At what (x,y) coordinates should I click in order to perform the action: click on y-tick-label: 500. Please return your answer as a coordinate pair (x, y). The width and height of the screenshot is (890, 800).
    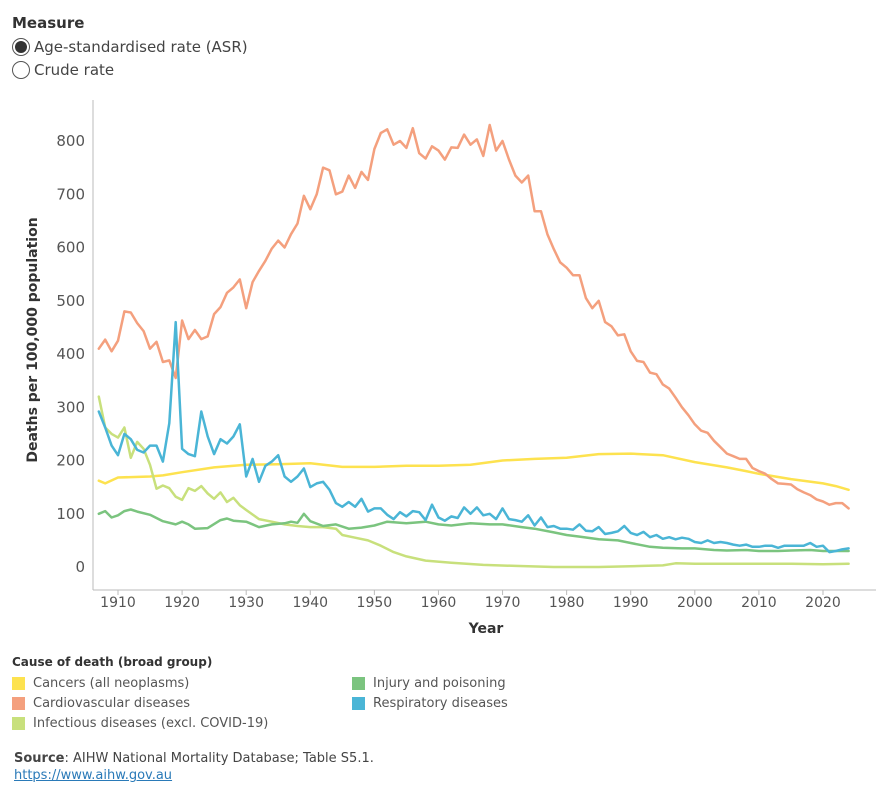
    Looking at the image, I should click on (70, 301).